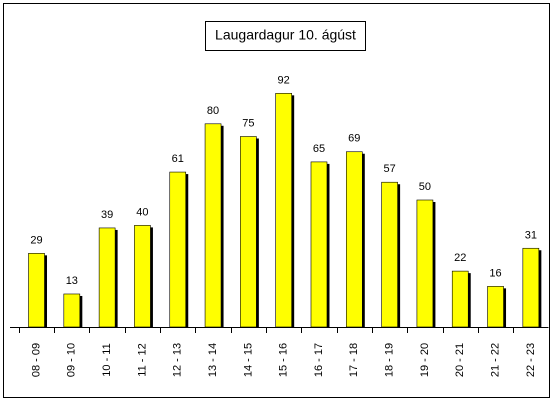  Describe the element at coordinates (460, 258) in the screenshot. I see `value-label: 22` at that location.